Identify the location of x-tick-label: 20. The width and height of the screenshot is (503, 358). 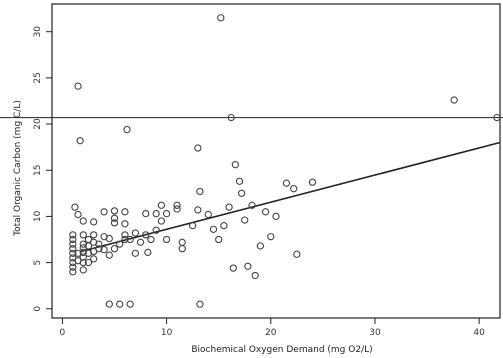
(271, 333).